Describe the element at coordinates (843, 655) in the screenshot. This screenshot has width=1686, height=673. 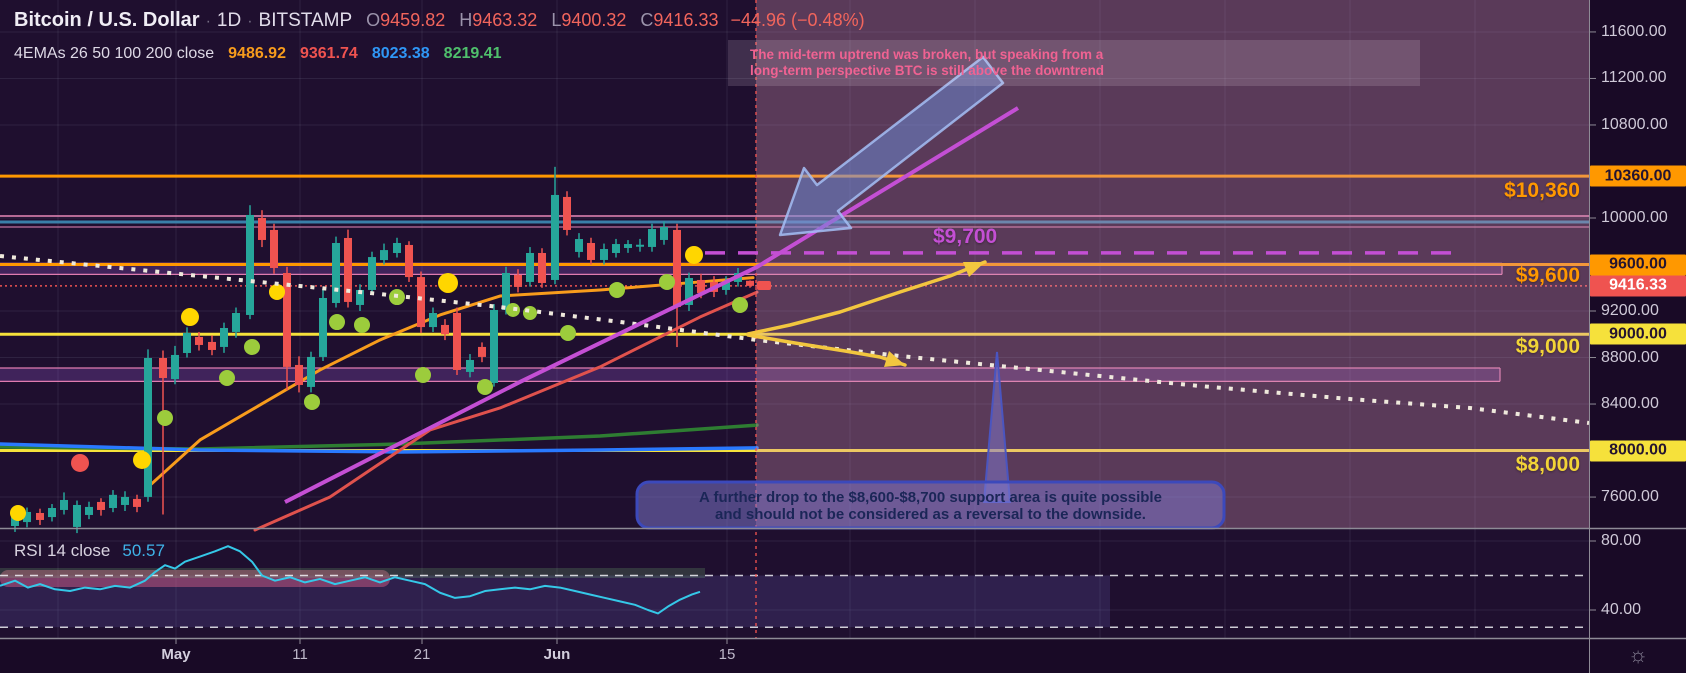
I see `time-axis-background` at that location.